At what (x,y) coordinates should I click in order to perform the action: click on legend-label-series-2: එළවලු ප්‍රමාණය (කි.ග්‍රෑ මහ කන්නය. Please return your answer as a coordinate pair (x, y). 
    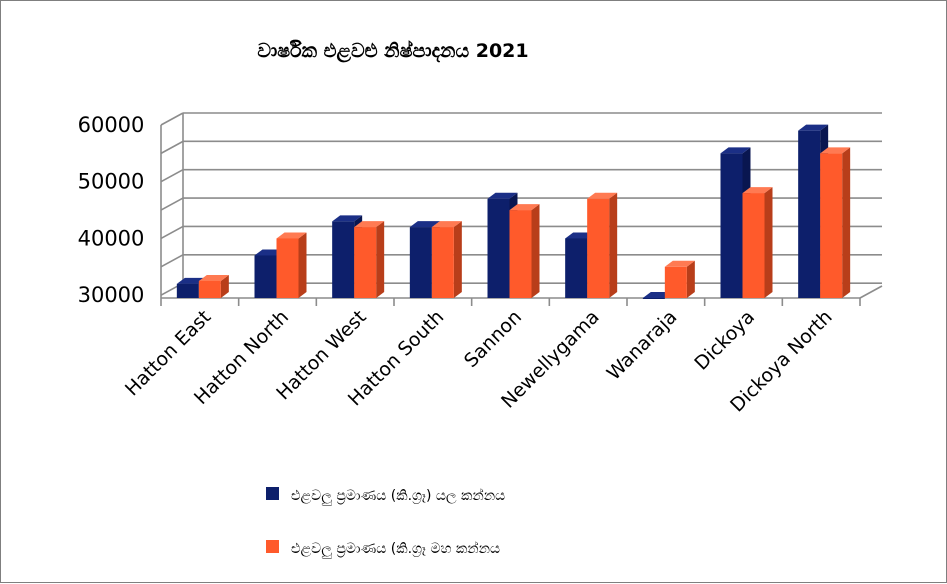
    Looking at the image, I should click on (395, 550).